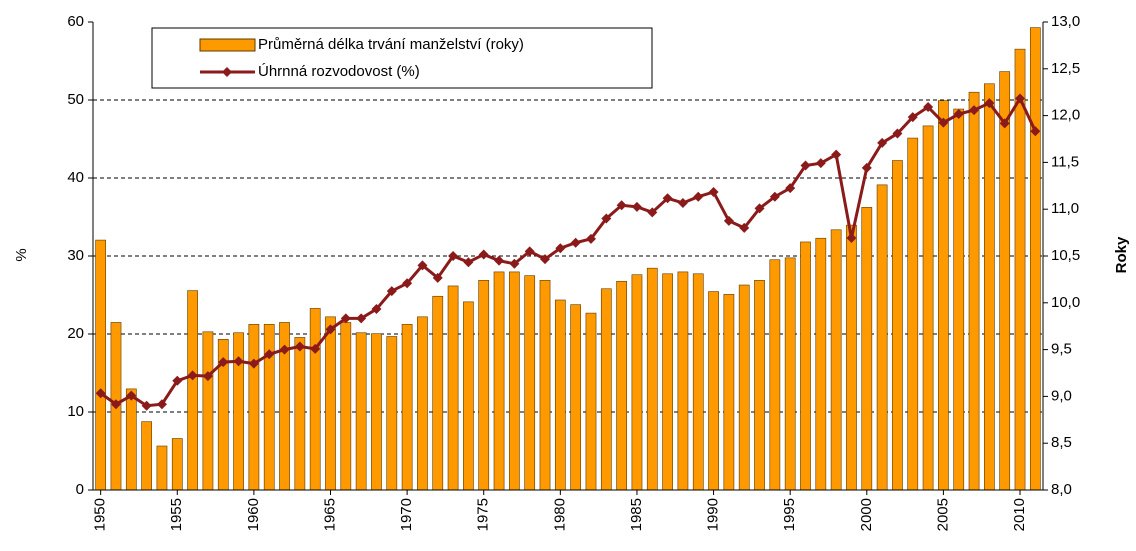 The height and width of the screenshot is (551, 1136). I want to click on y2-tick-label: 8,5, so click(1061, 442).